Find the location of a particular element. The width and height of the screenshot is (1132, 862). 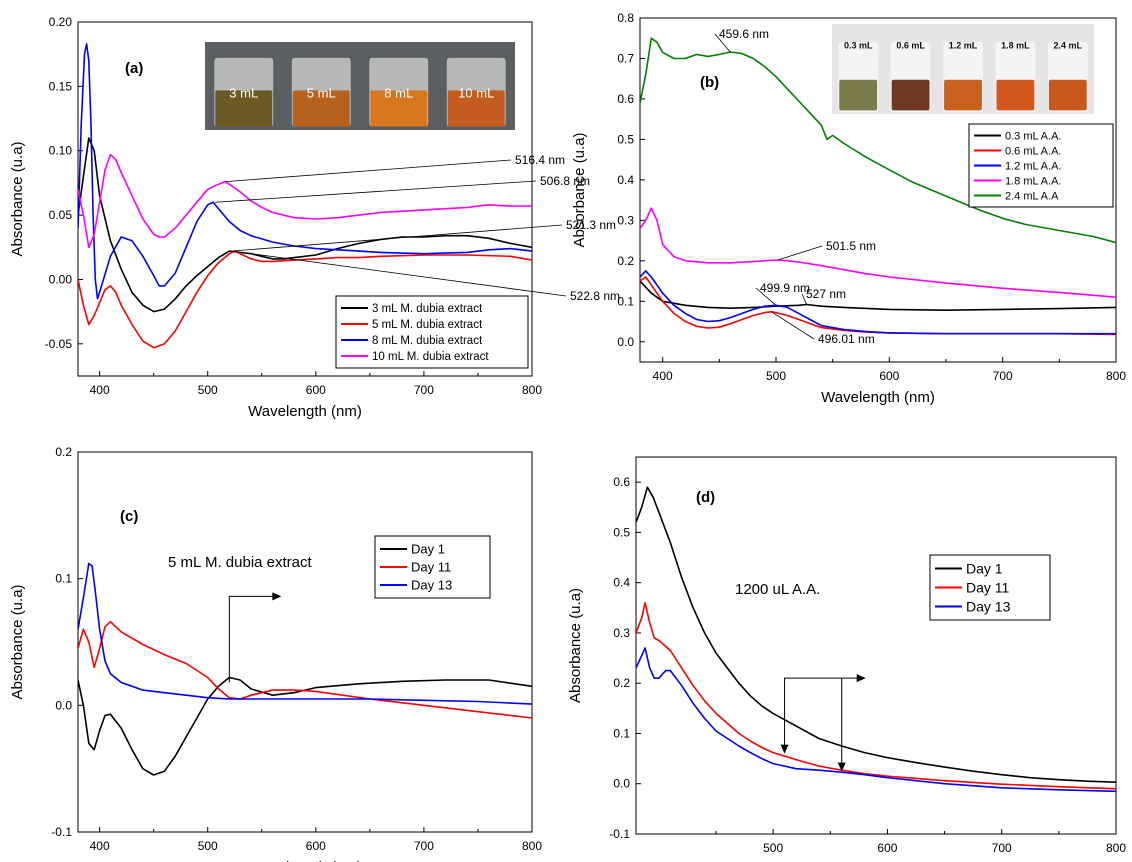

inset-photo-label: 0.3 mL is located at coordinates (858, 45).